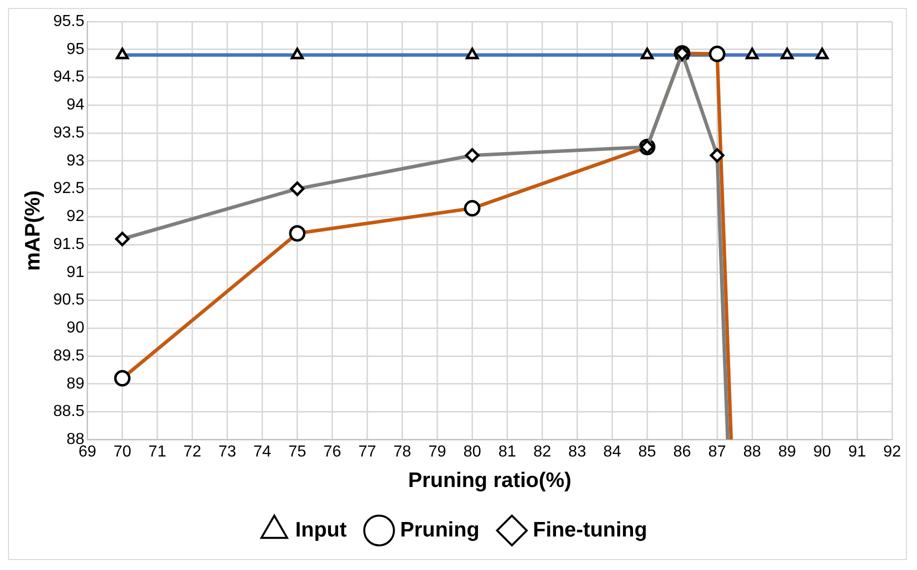 This screenshot has width=917, height=570. Describe the element at coordinates (122, 452) in the screenshot. I see `x-tick-label: 70` at that location.